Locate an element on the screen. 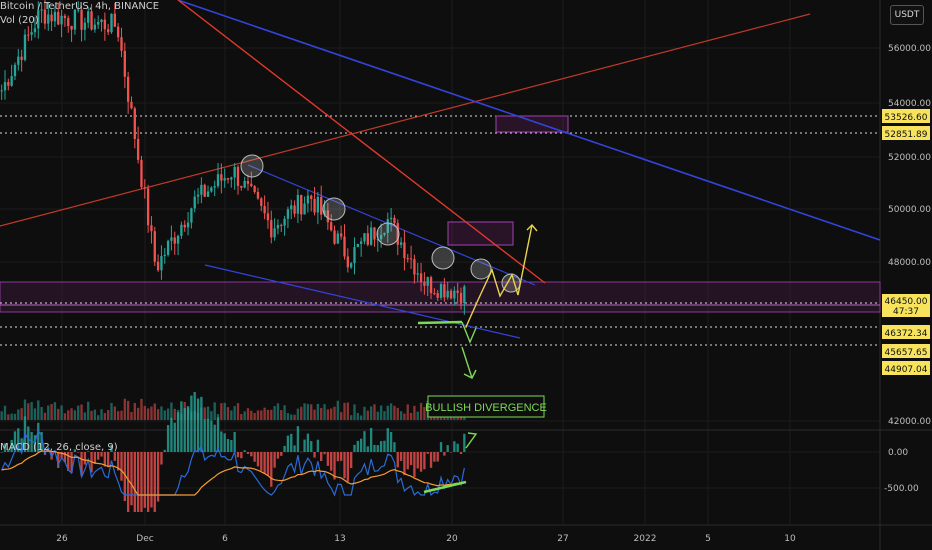 The height and width of the screenshot is (550, 932). macd-indicator-label: MACD (12, 26, close, 9) is located at coordinates (59, 447).